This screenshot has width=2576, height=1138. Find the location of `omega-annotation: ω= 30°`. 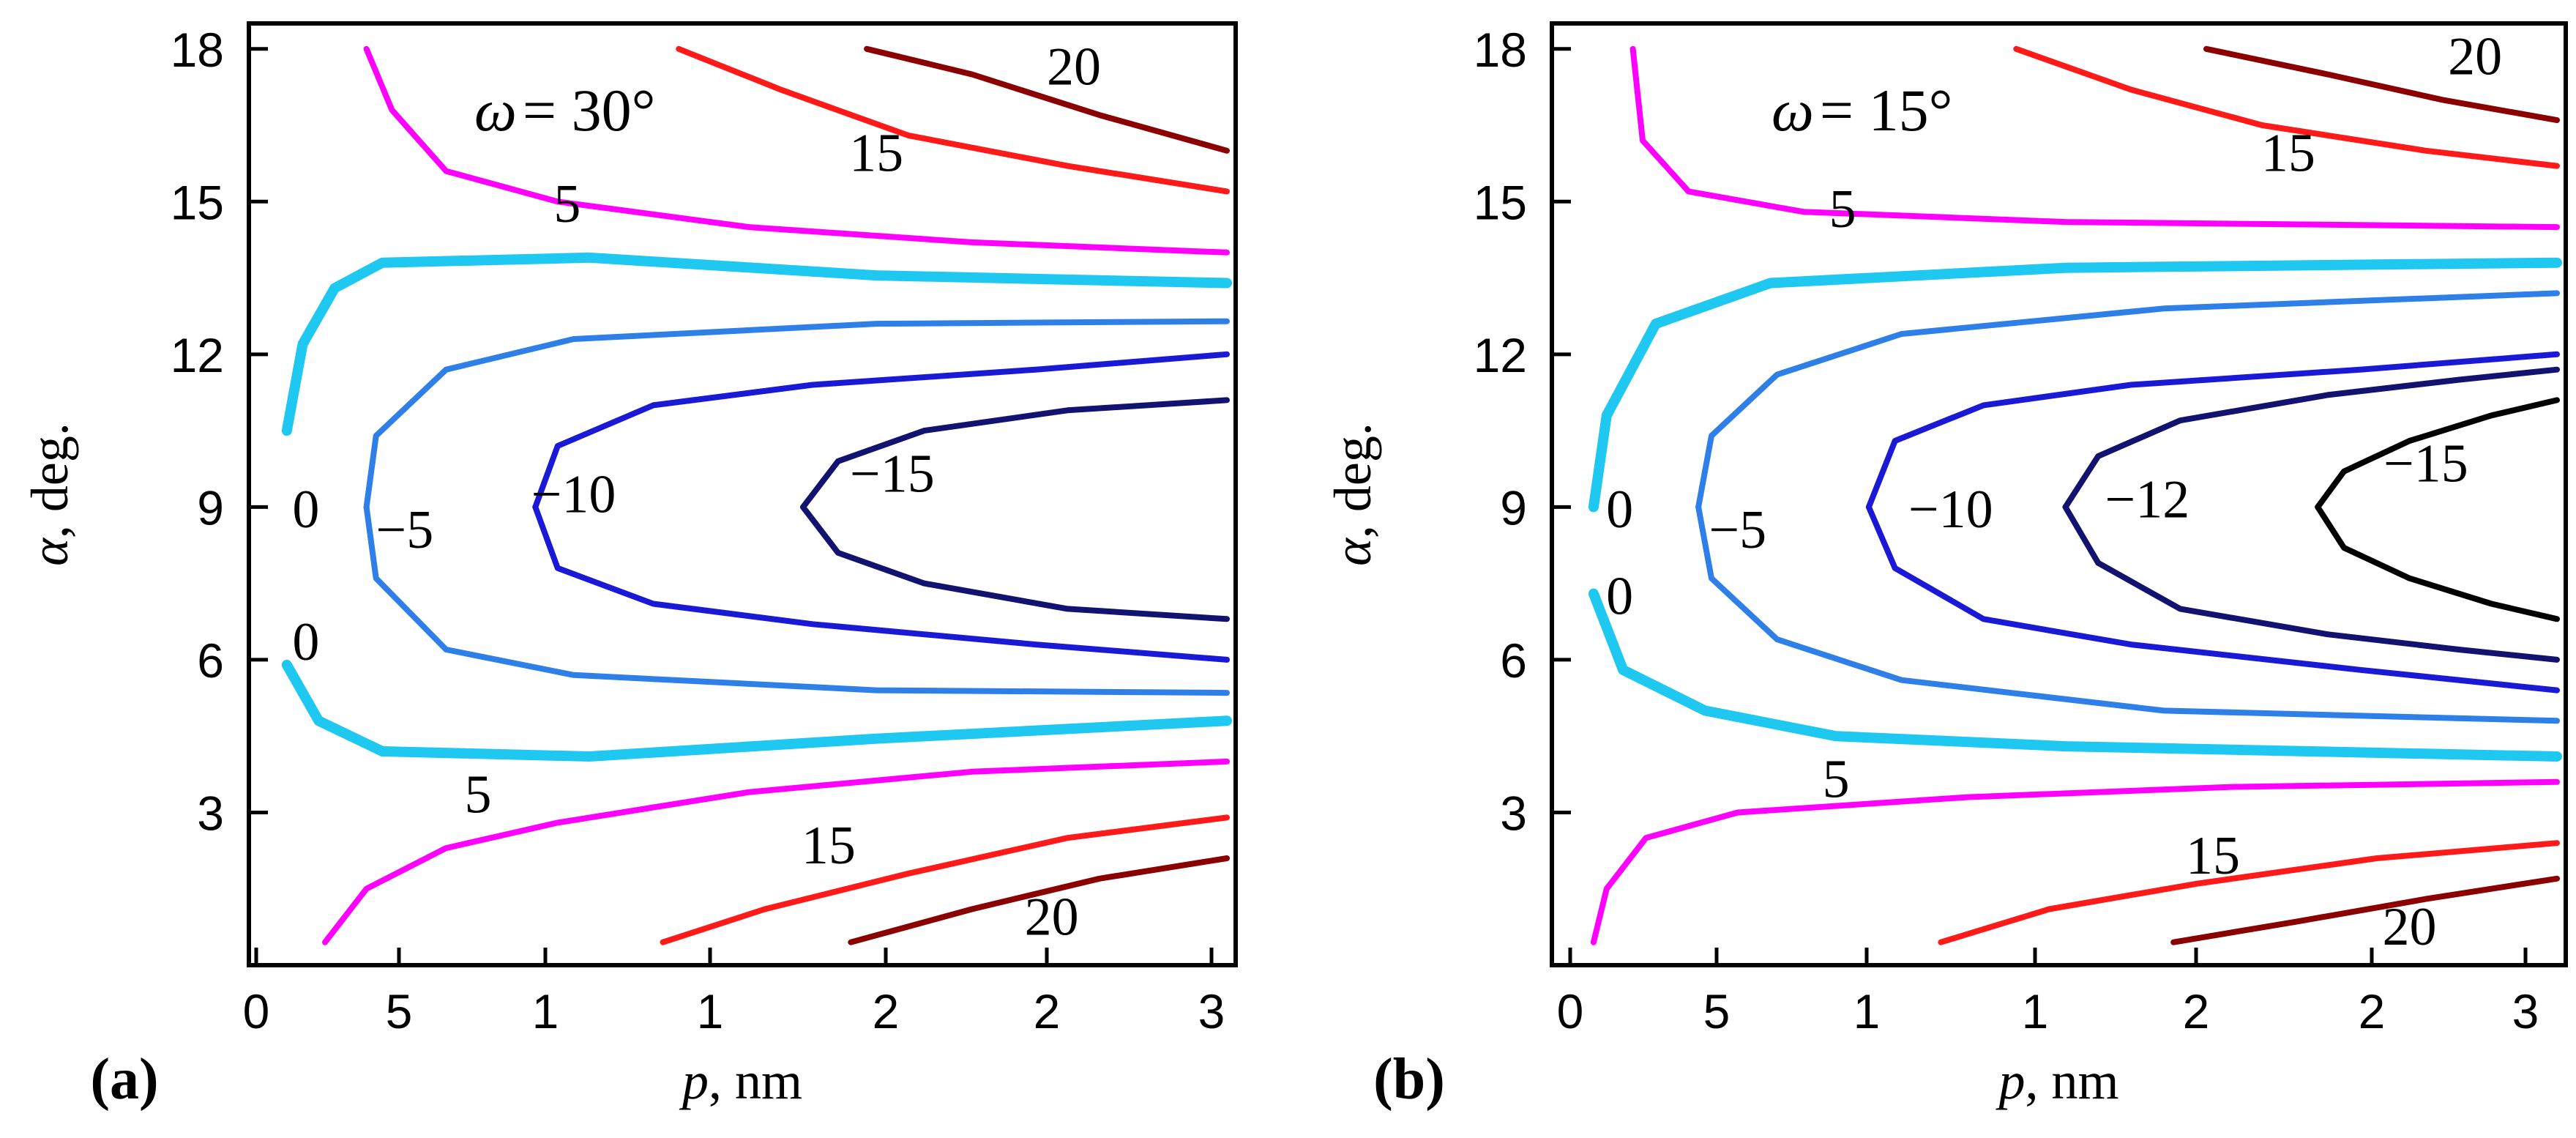

omega-annotation: ω= 30° is located at coordinates (564, 110).